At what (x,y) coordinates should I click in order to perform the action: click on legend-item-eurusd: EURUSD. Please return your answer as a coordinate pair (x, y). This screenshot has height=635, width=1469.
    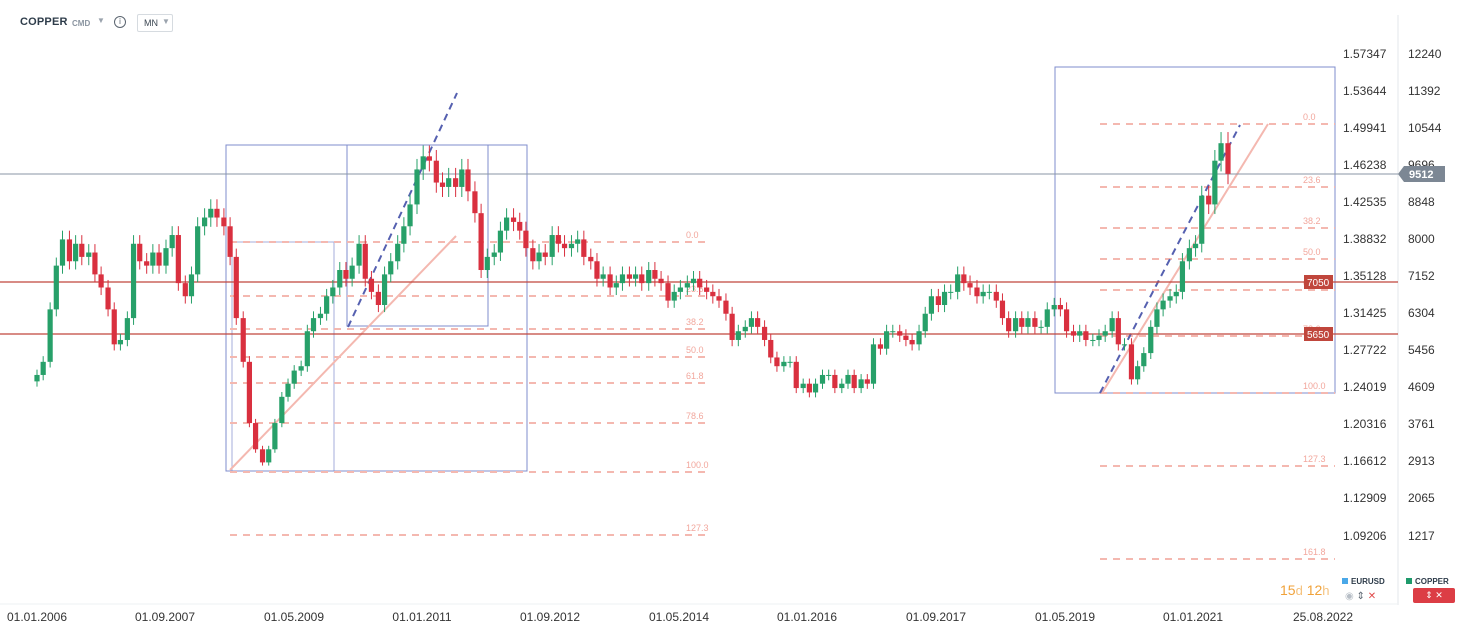
    Looking at the image, I should click on (1363, 581).